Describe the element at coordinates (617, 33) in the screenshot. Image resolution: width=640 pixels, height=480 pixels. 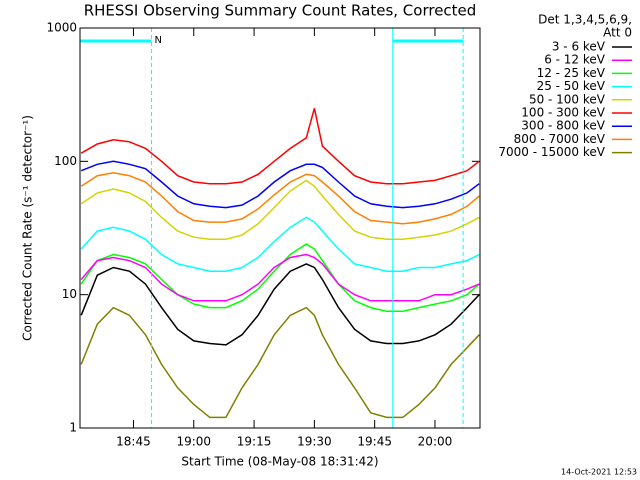
I see `legend-title: Att 0` at that location.